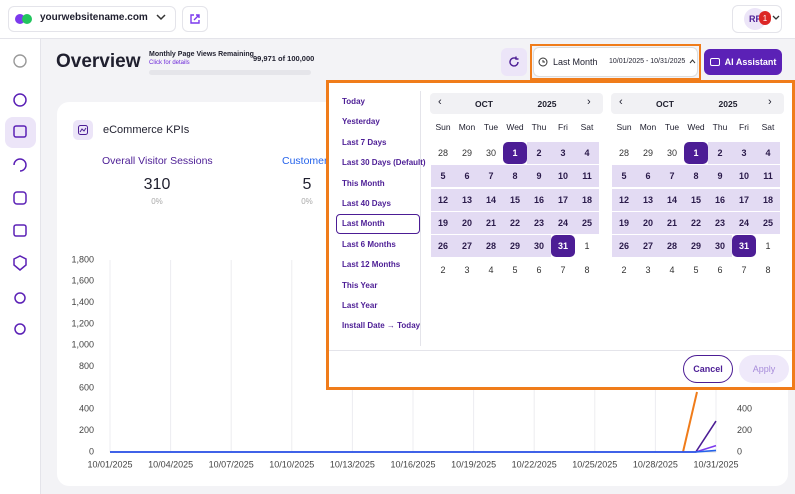 The image size is (795, 494). What do you see at coordinates (92, 19) in the screenshot?
I see `site-selector` at bounding box center [92, 19].